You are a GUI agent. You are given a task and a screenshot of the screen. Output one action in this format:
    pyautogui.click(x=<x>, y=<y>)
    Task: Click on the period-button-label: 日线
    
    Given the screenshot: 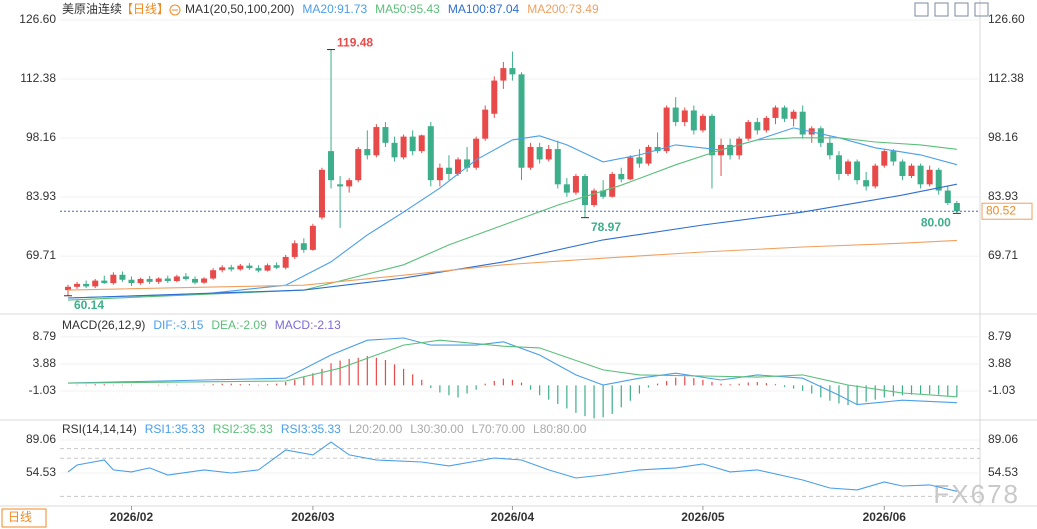 What is the action you would take?
    pyautogui.click(x=20, y=517)
    